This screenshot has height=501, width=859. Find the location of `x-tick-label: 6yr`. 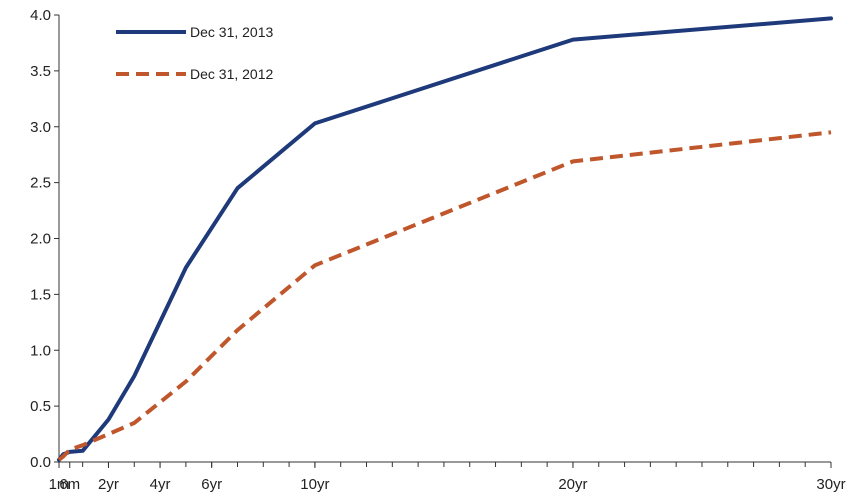

x-tick-label: 6yr is located at coordinates (211, 484).